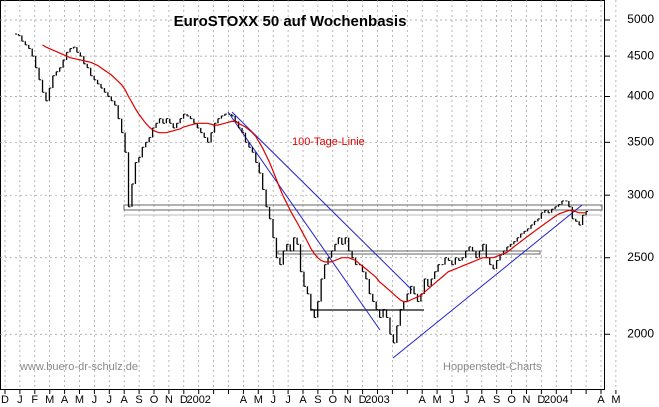 The width and height of the screenshot is (659, 407). What do you see at coordinates (328, 142) in the screenshot?
I see `ma-annotation: 100-Tage-Linie` at bounding box center [328, 142].